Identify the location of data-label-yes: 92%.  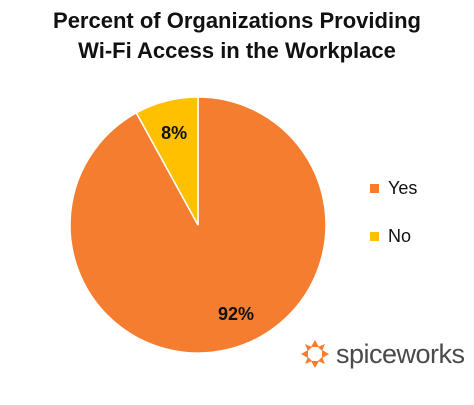
(236, 314).